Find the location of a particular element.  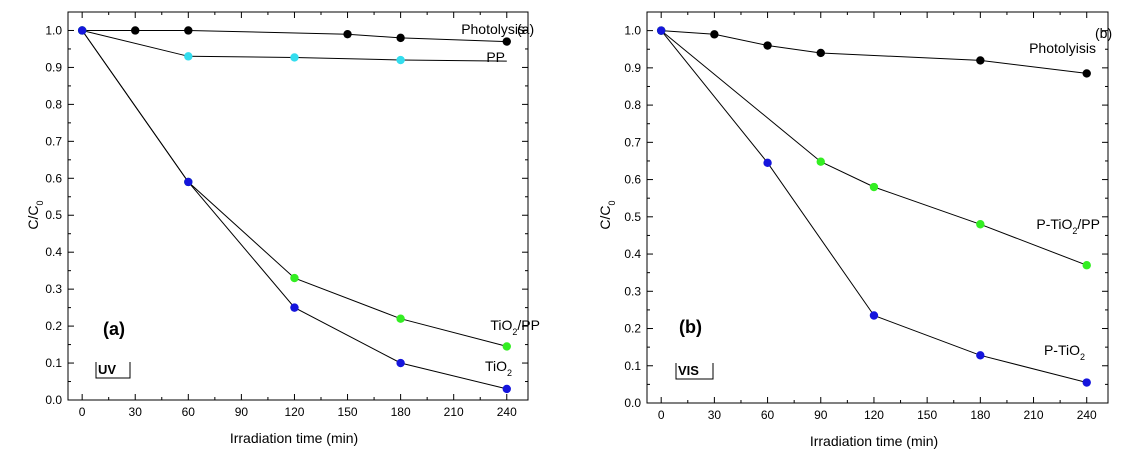

series-label-a-2: TiO2/PP is located at coordinates (515, 327).